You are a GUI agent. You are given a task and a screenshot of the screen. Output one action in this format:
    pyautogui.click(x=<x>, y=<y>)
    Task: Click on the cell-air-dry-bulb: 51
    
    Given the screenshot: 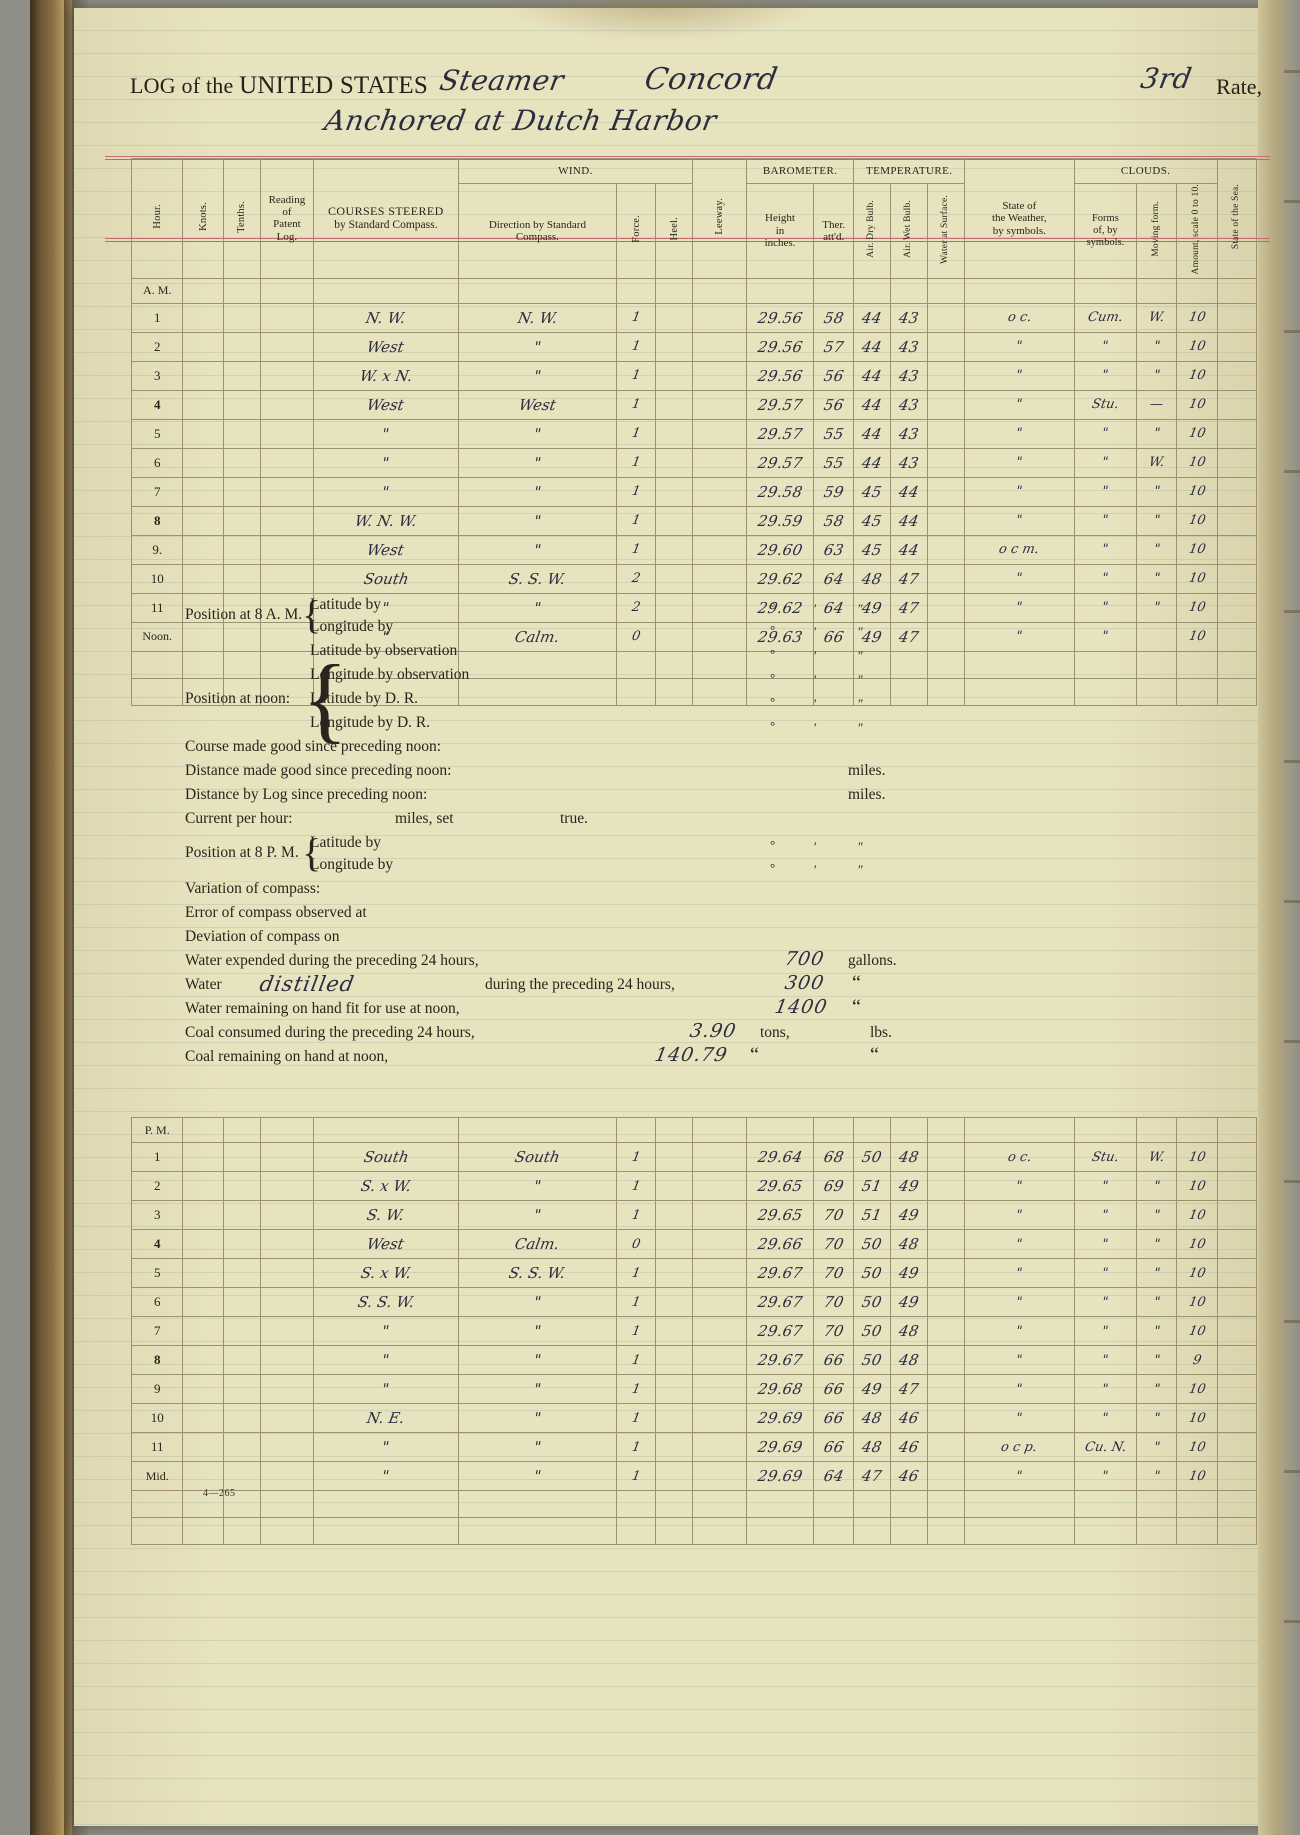 What is the action you would take?
    pyautogui.click(x=872, y=1215)
    